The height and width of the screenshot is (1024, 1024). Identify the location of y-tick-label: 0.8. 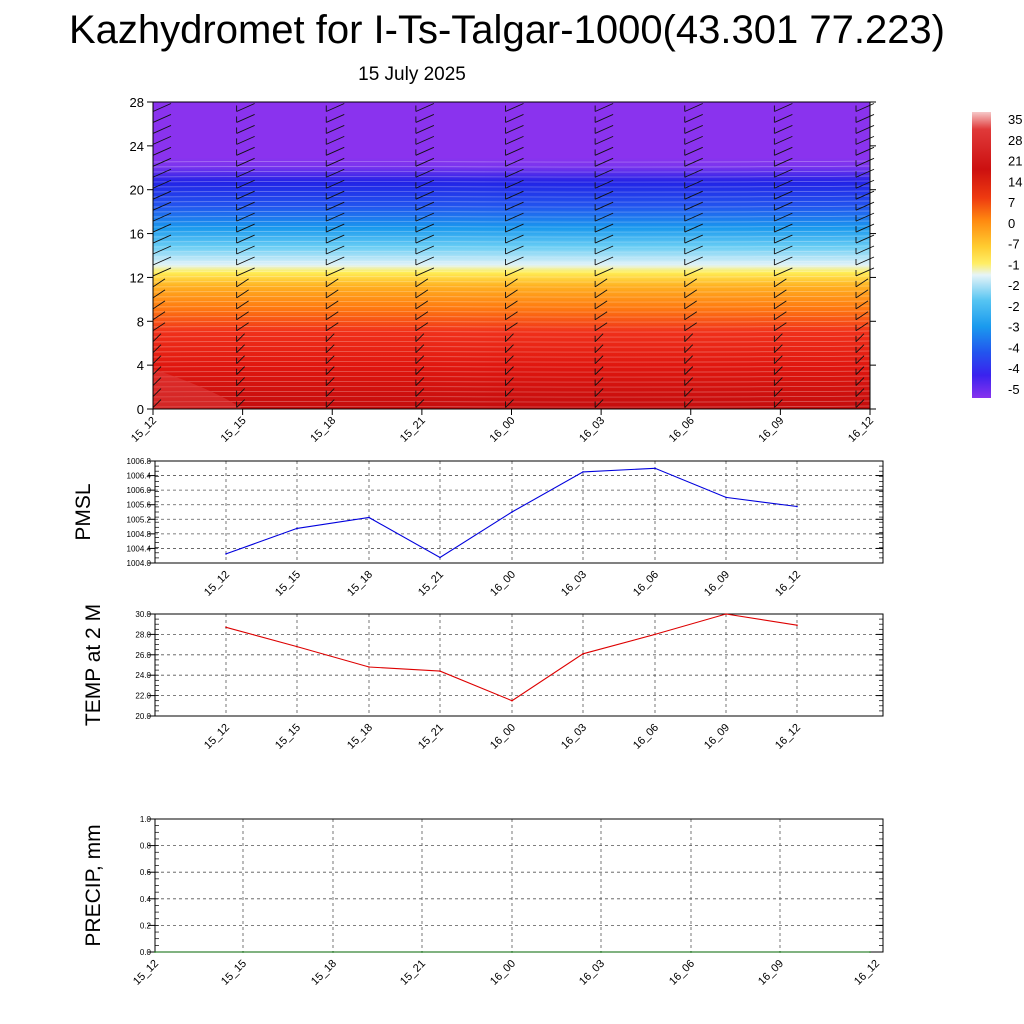
(146, 846).